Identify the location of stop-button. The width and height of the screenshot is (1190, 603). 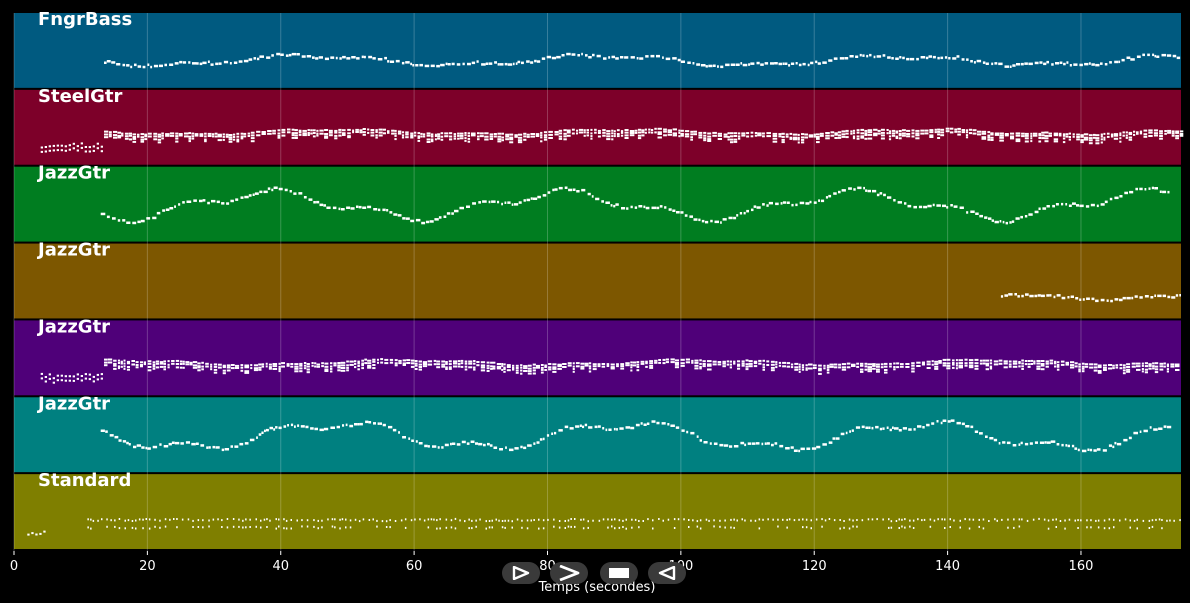
(619, 573).